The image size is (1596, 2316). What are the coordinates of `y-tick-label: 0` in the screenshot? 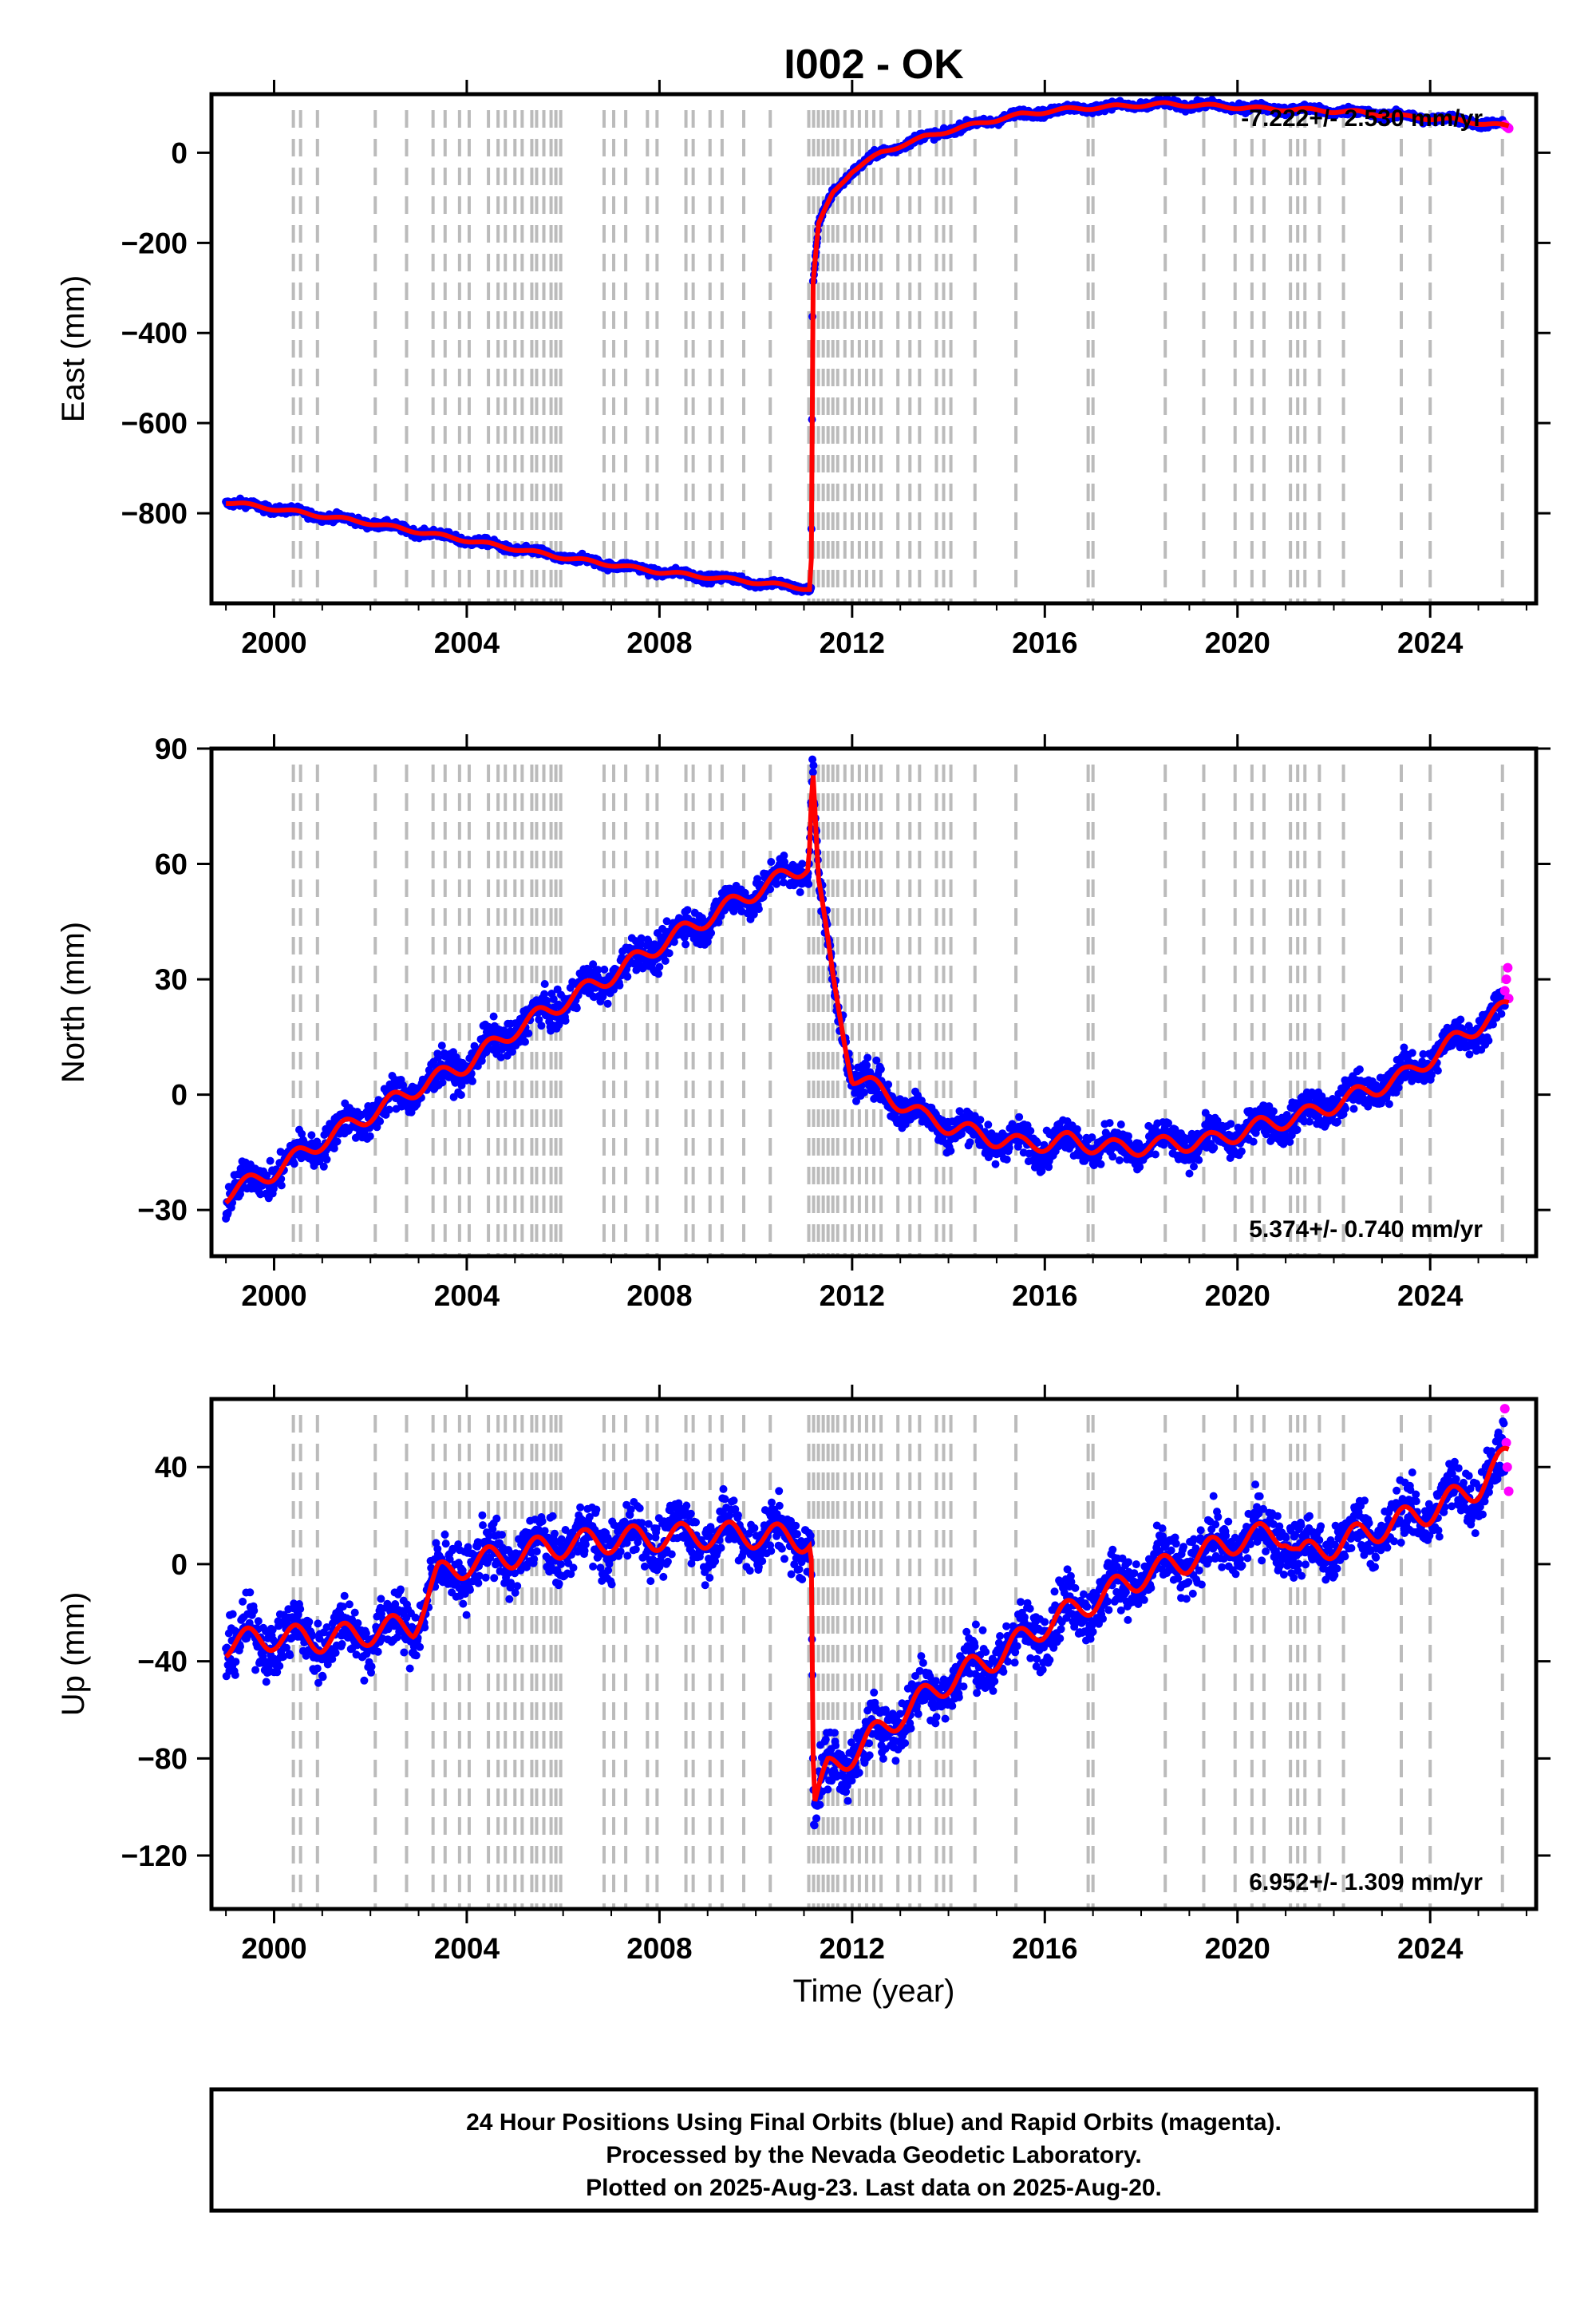 It's located at (179, 152).